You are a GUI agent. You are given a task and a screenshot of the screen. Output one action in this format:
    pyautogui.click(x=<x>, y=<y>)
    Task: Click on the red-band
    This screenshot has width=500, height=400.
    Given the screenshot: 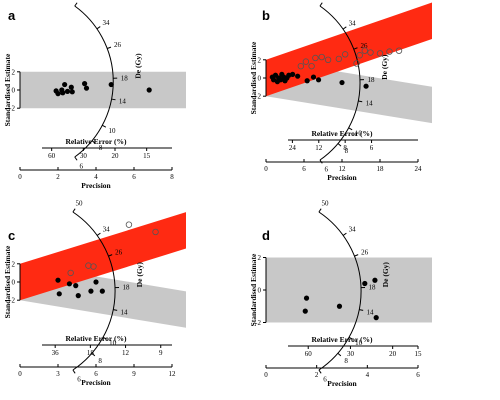 What is the action you would take?
    pyautogui.click(x=349, y=49)
    